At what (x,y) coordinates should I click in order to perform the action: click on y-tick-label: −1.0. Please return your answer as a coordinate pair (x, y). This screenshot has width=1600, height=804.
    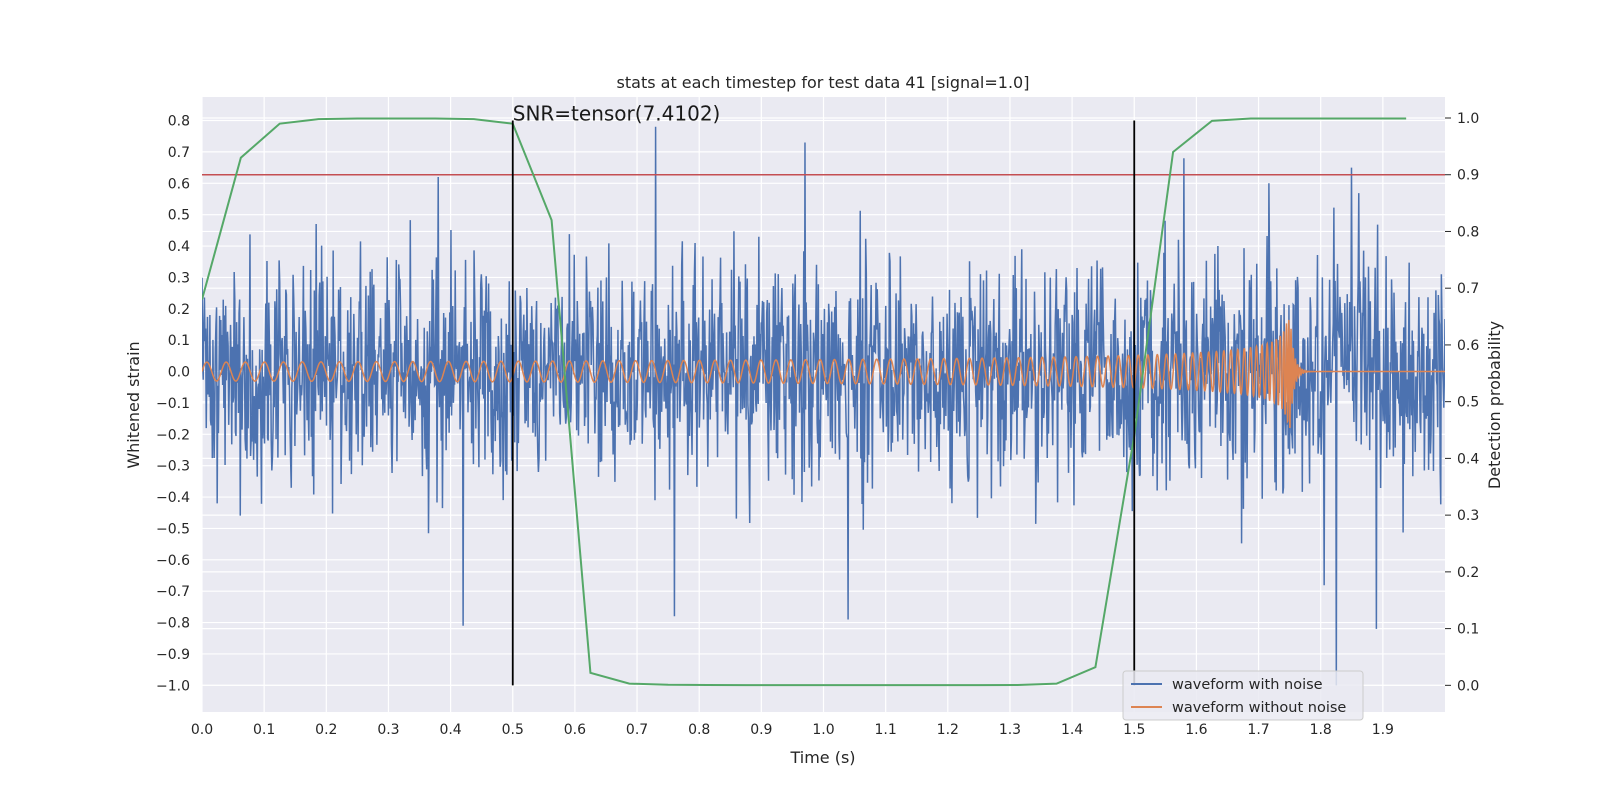
    Looking at the image, I should click on (173, 686).